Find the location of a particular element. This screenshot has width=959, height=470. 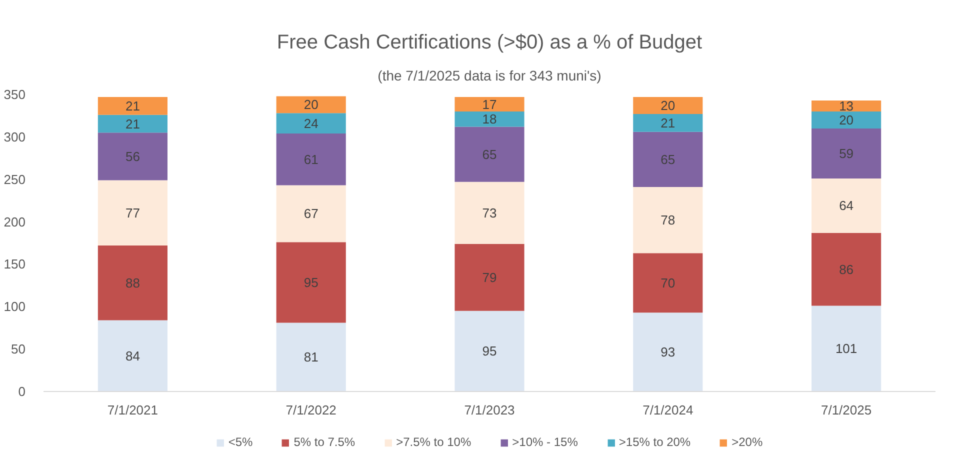

data-label: 78 is located at coordinates (668, 220).